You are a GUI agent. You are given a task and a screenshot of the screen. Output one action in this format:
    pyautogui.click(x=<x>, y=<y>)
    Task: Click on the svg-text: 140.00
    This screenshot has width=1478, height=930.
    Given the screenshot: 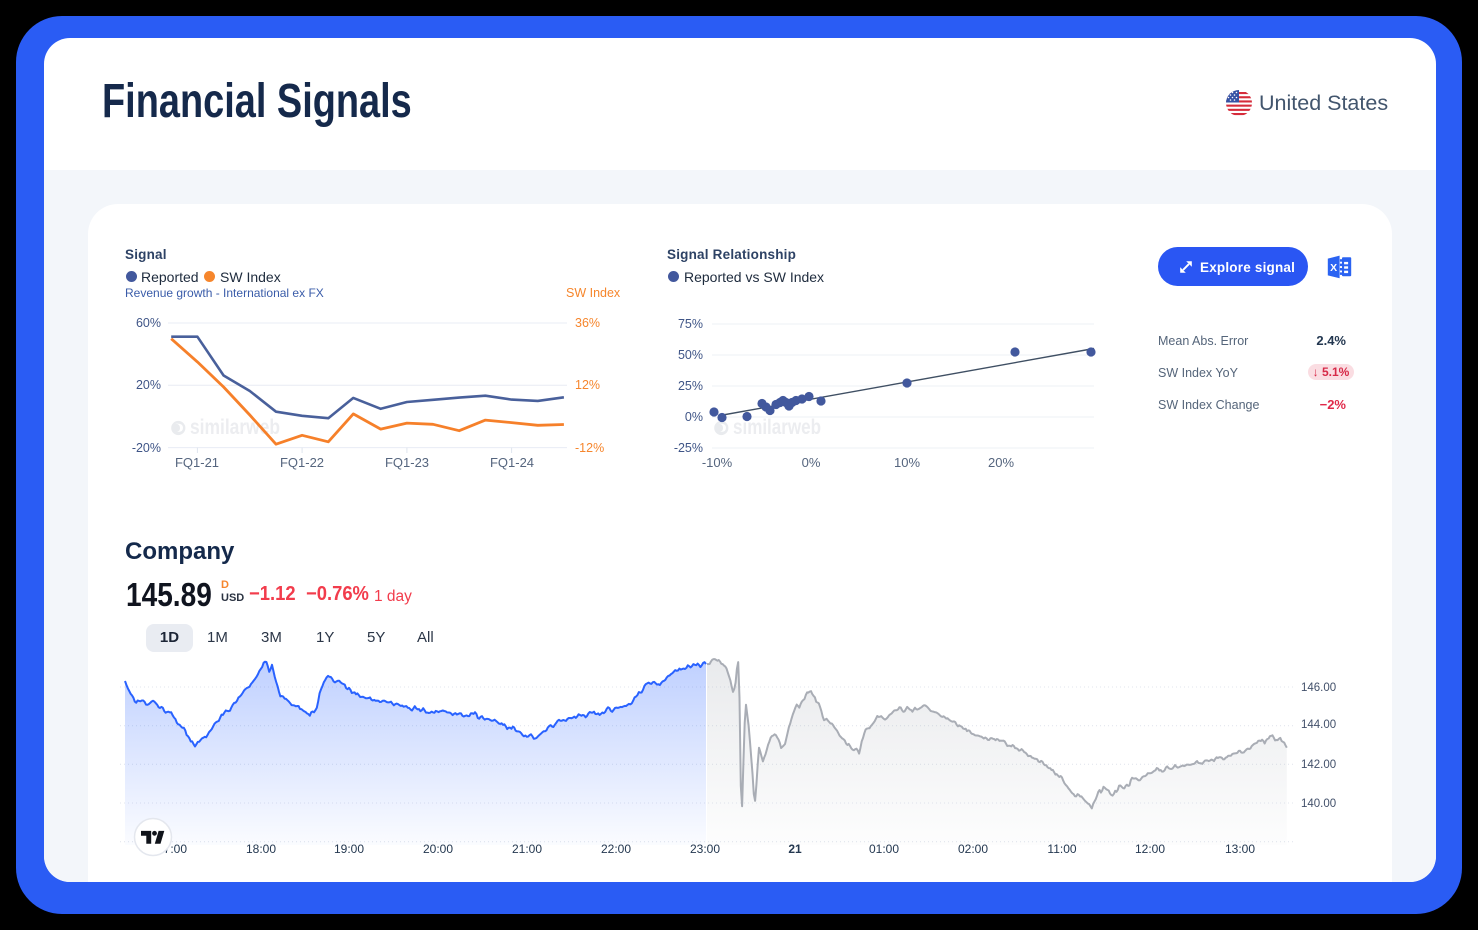 What is the action you would take?
    pyautogui.click(x=1318, y=804)
    